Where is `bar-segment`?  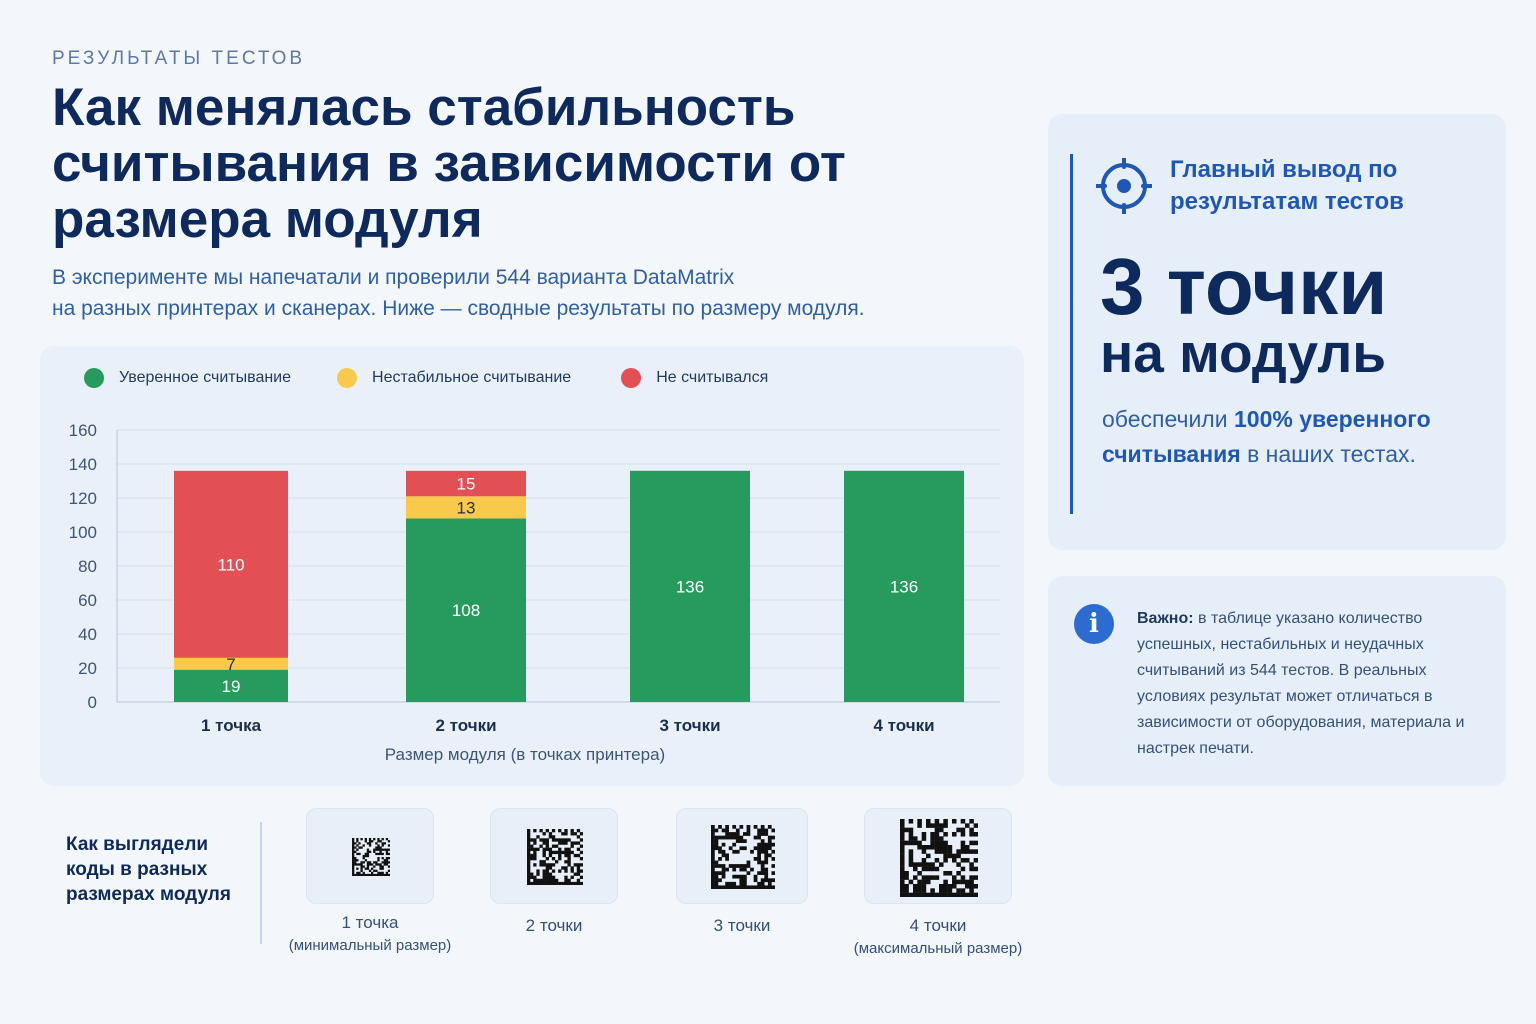 bar-segment is located at coordinates (231, 663).